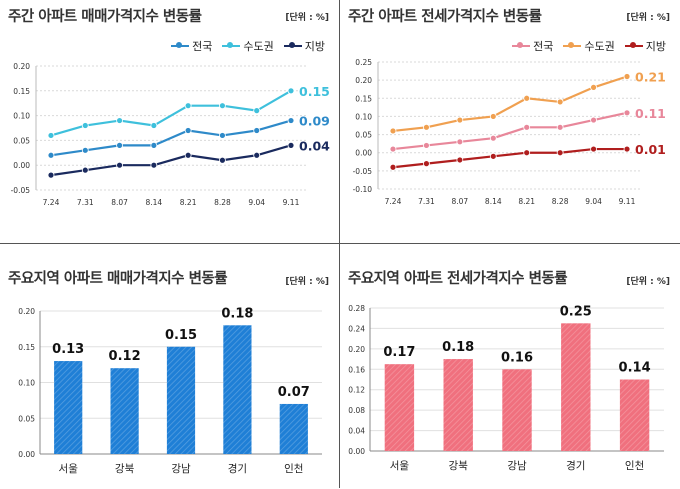  I want to click on x-tick-label: 8.28, so click(222, 202).